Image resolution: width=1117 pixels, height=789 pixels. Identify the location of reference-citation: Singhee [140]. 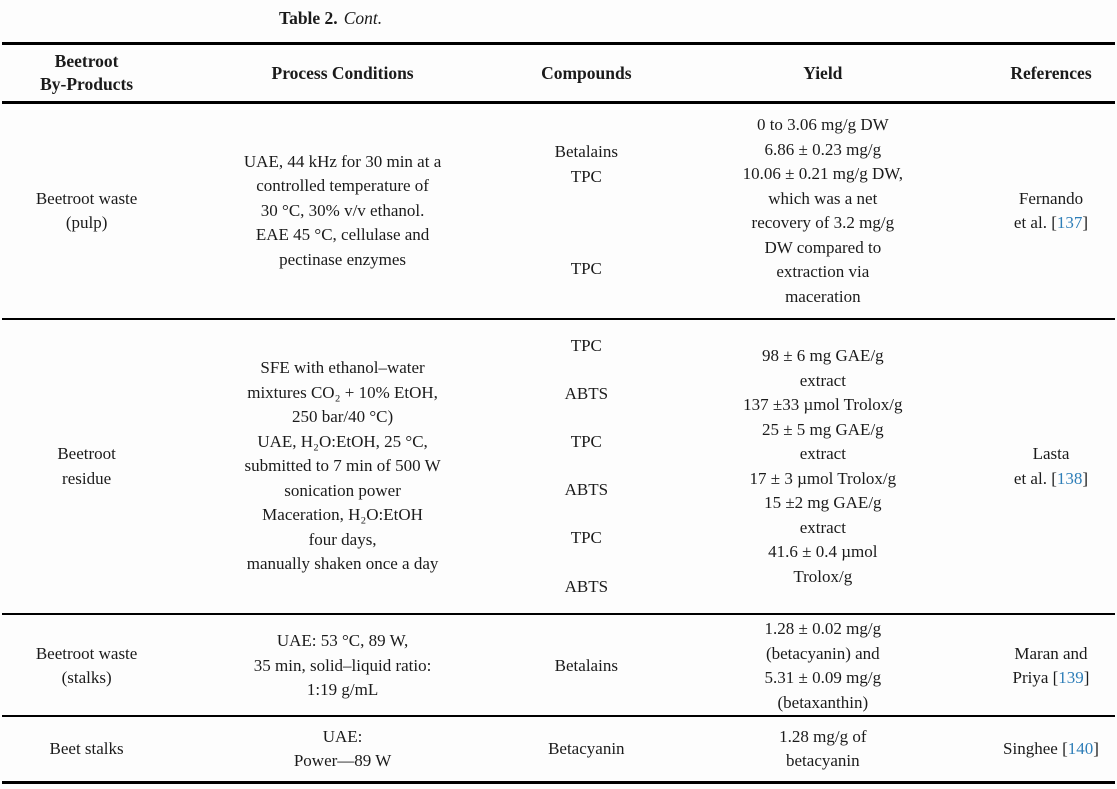
(1051, 749).